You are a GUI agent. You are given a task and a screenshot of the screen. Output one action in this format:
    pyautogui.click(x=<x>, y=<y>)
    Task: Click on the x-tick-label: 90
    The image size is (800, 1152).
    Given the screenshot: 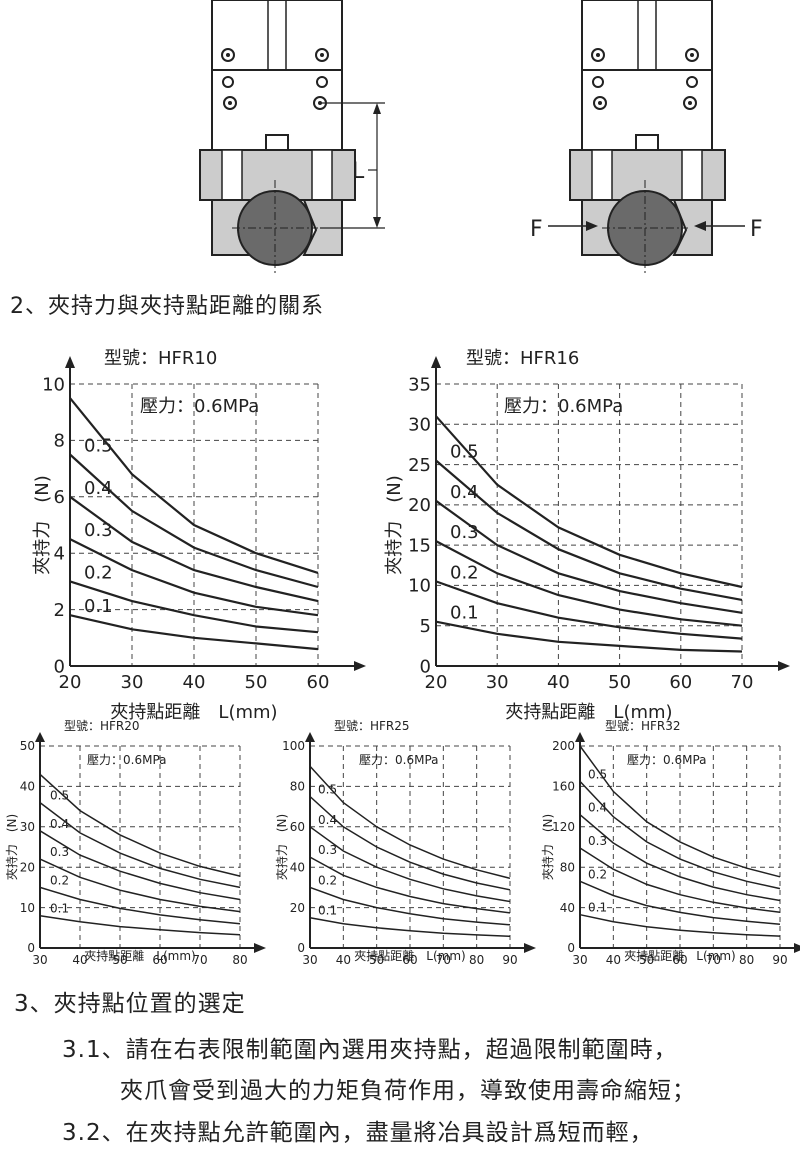 What is the action you would take?
    pyautogui.click(x=509, y=960)
    